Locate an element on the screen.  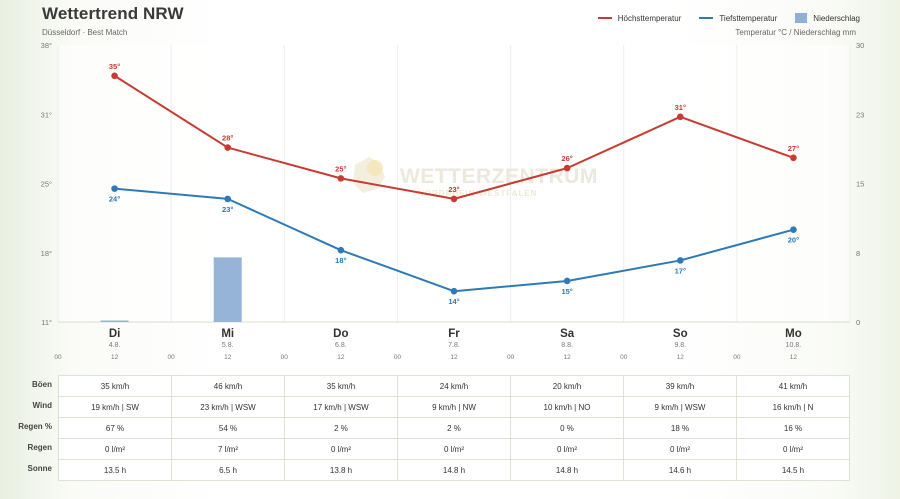
x-tick-date: 4.8. is located at coordinates (115, 345).